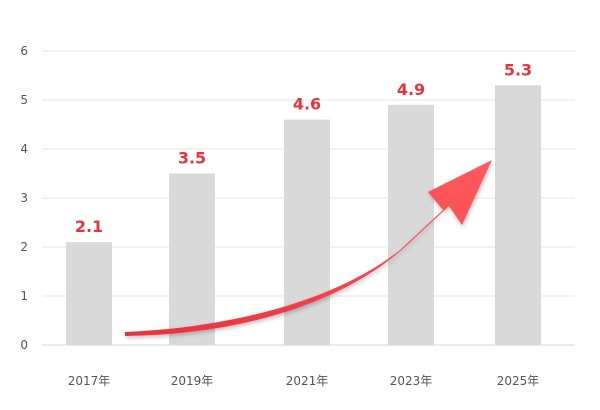 The width and height of the screenshot is (600, 410). I want to click on y-tick-label: 0, so click(24, 345).